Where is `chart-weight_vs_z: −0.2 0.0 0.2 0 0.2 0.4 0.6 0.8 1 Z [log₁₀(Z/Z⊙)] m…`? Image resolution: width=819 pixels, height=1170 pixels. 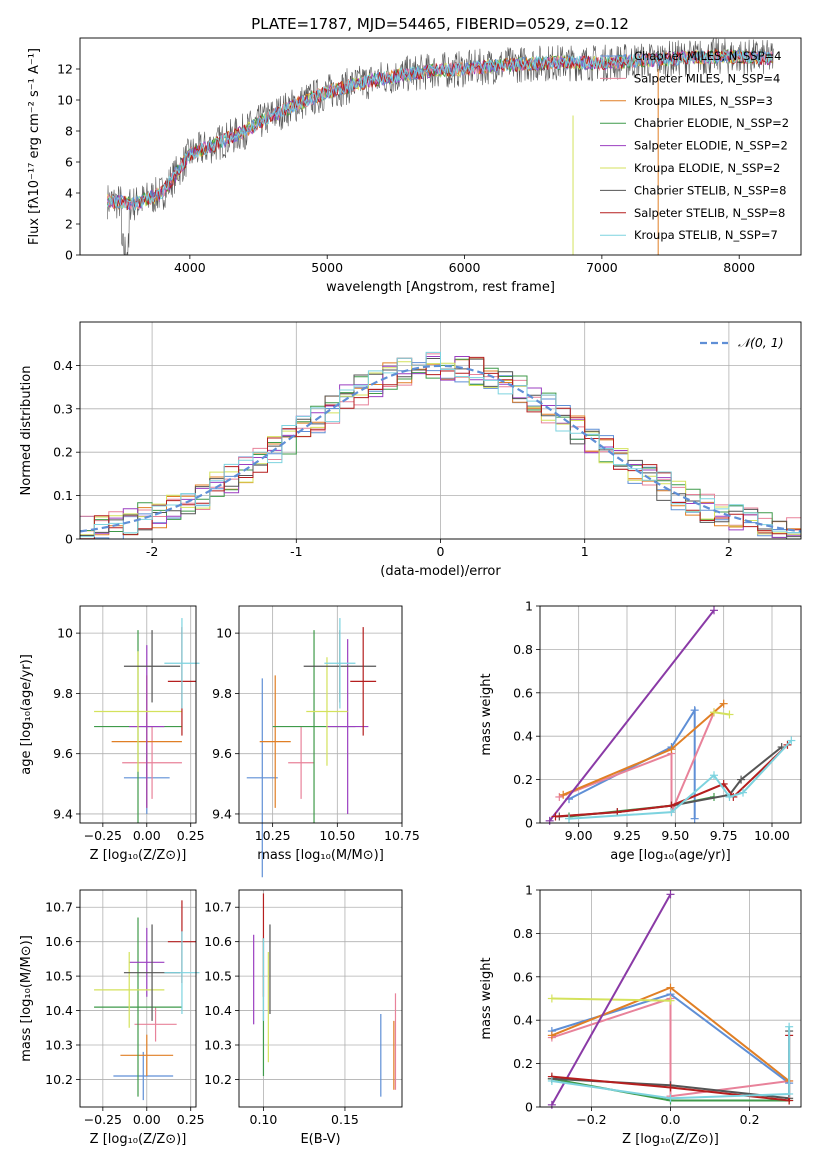 chart-weight_vs_z: −0.2 0.0 0.2 0 0.2 0.4 0.6 0.8 1 Z [log₁₀(Z/Z⊙)] m… is located at coordinates (640, 1015).